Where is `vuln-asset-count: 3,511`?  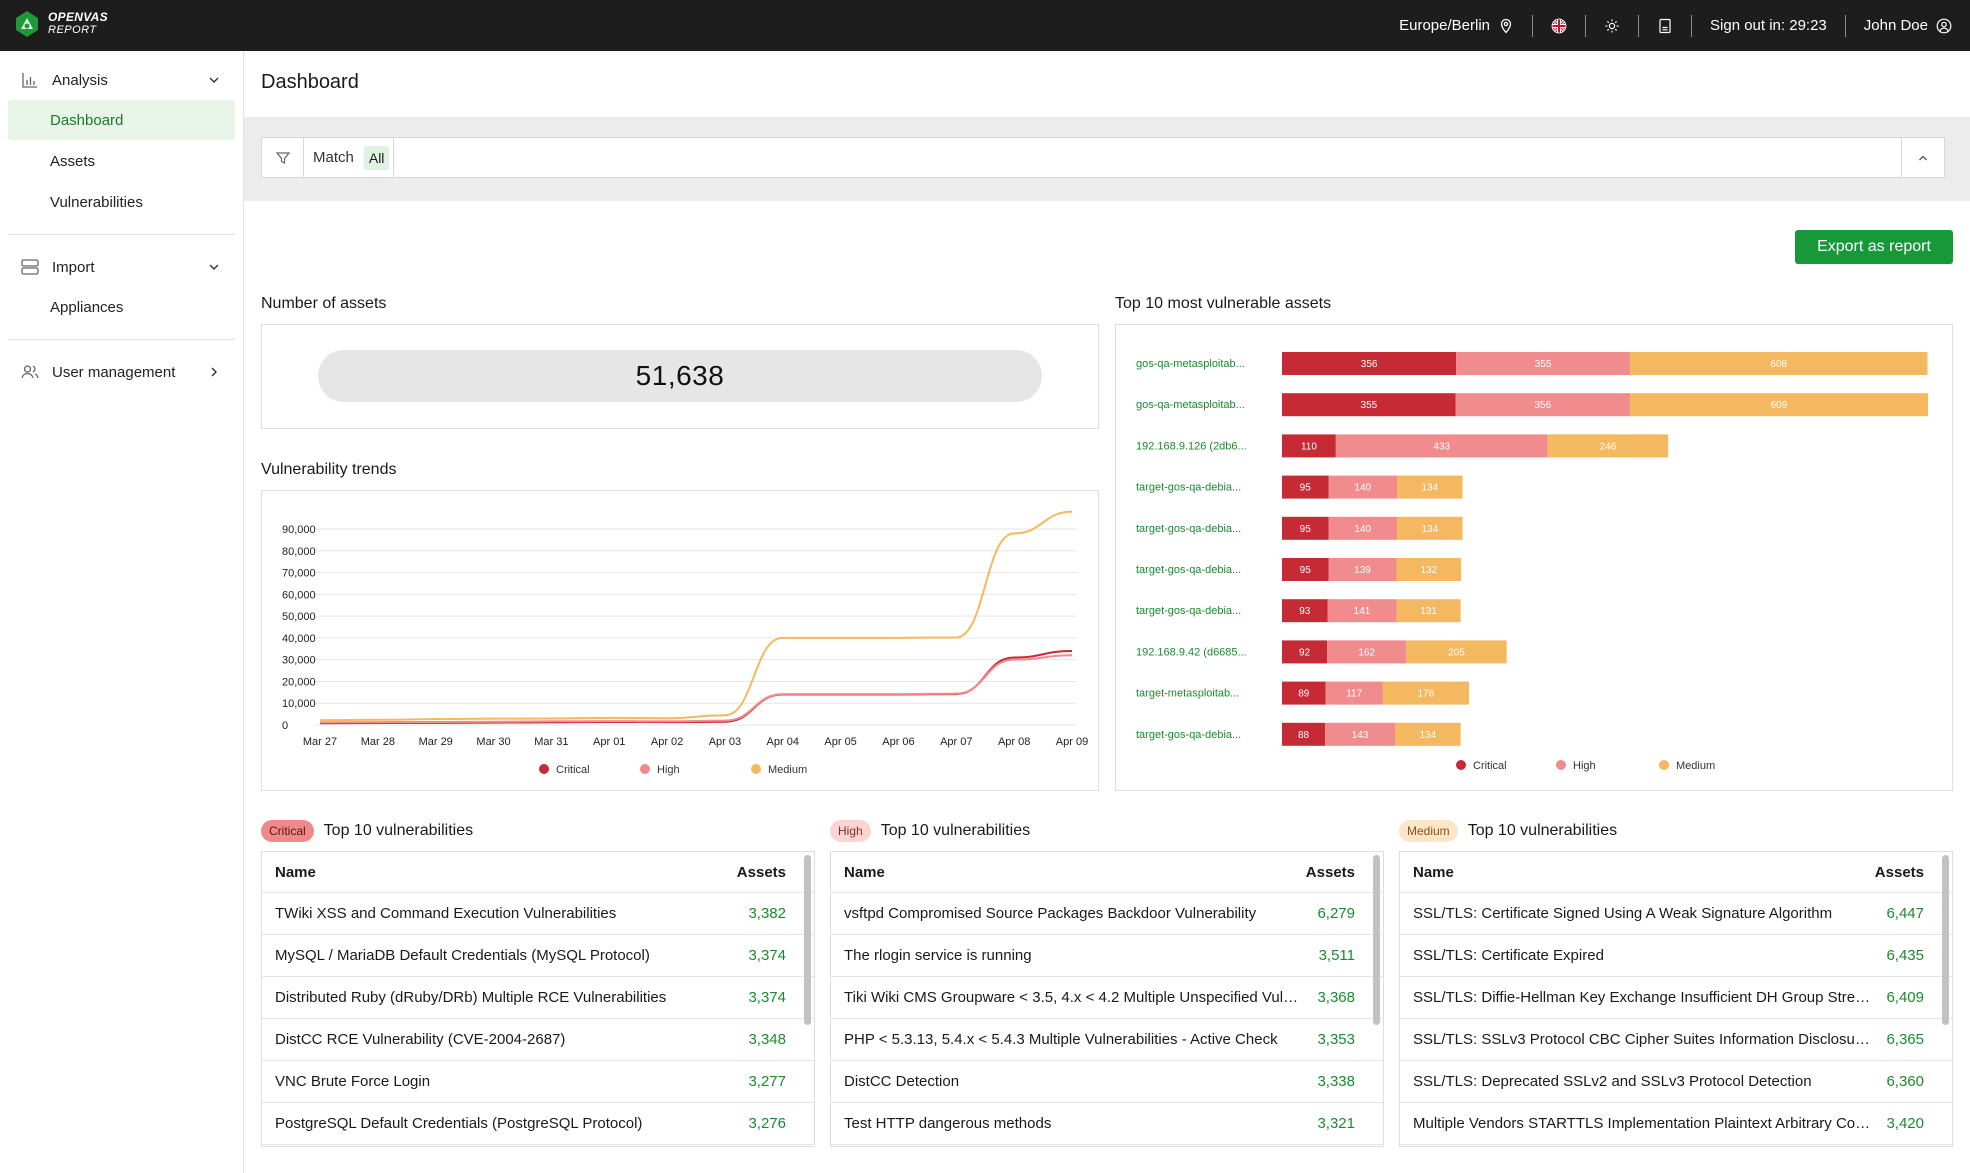 vuln-asset-count: 3,511 is located at coordinates (1336, 955).